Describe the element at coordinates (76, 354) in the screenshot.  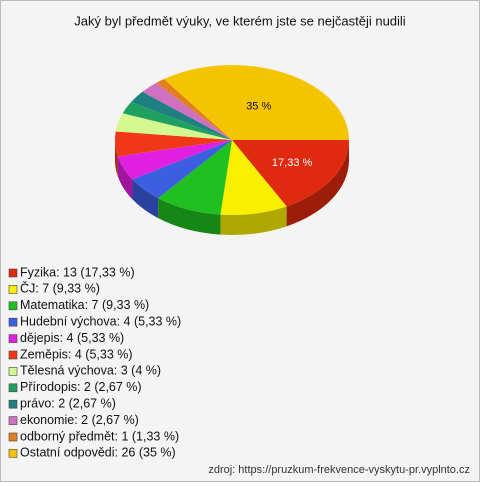
I see `legend-label: Zeměpis: 4 (5,33 %)` at that location.